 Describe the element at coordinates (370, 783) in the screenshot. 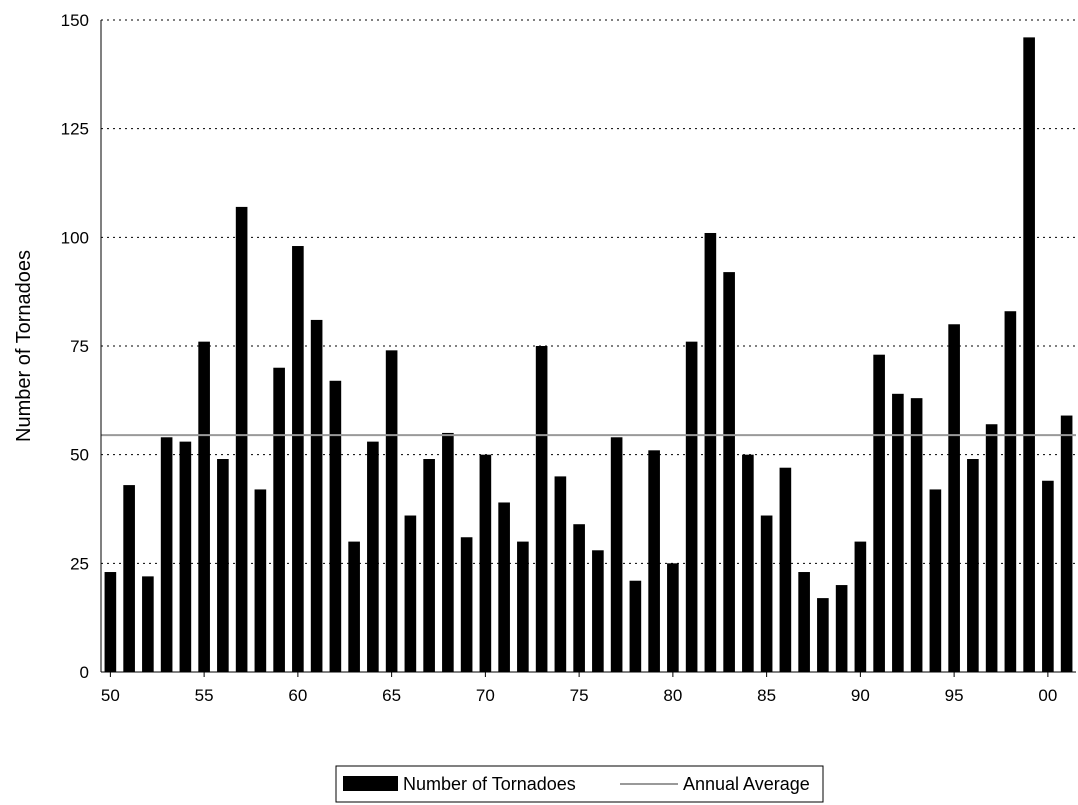

I see `legend-swatch-bars` at that location.